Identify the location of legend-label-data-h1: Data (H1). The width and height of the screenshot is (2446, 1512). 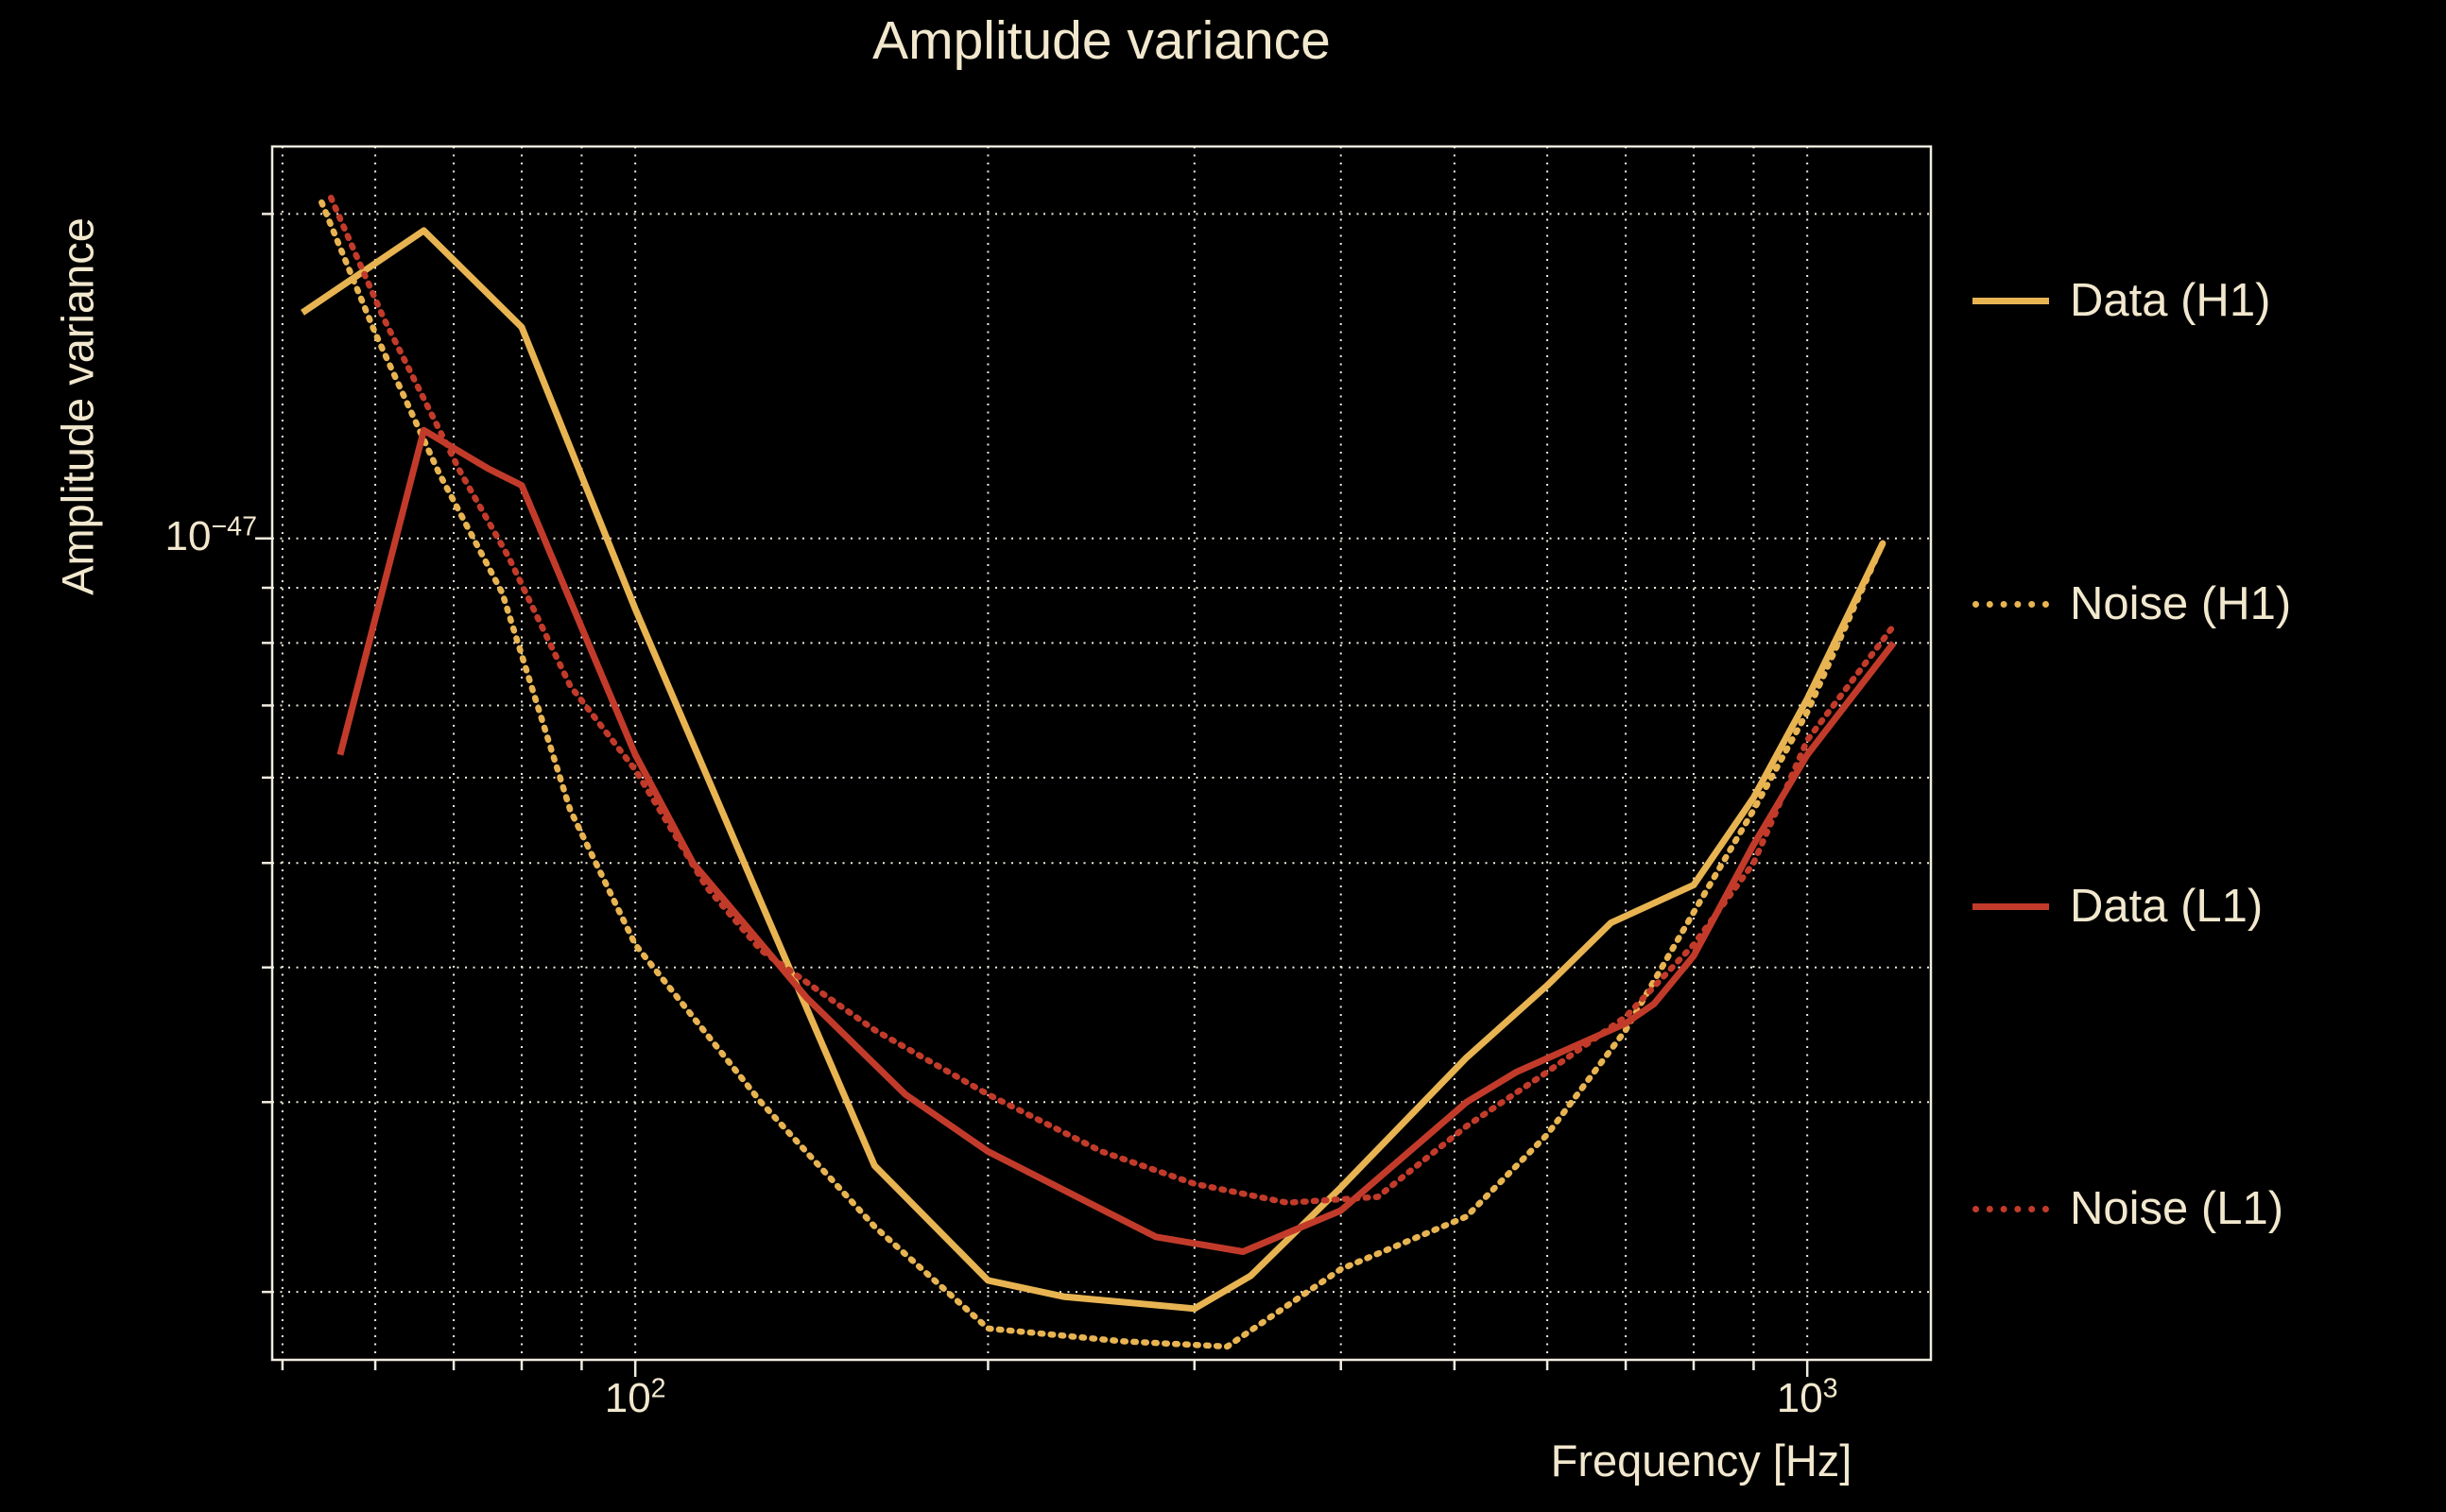
(2170, 300).